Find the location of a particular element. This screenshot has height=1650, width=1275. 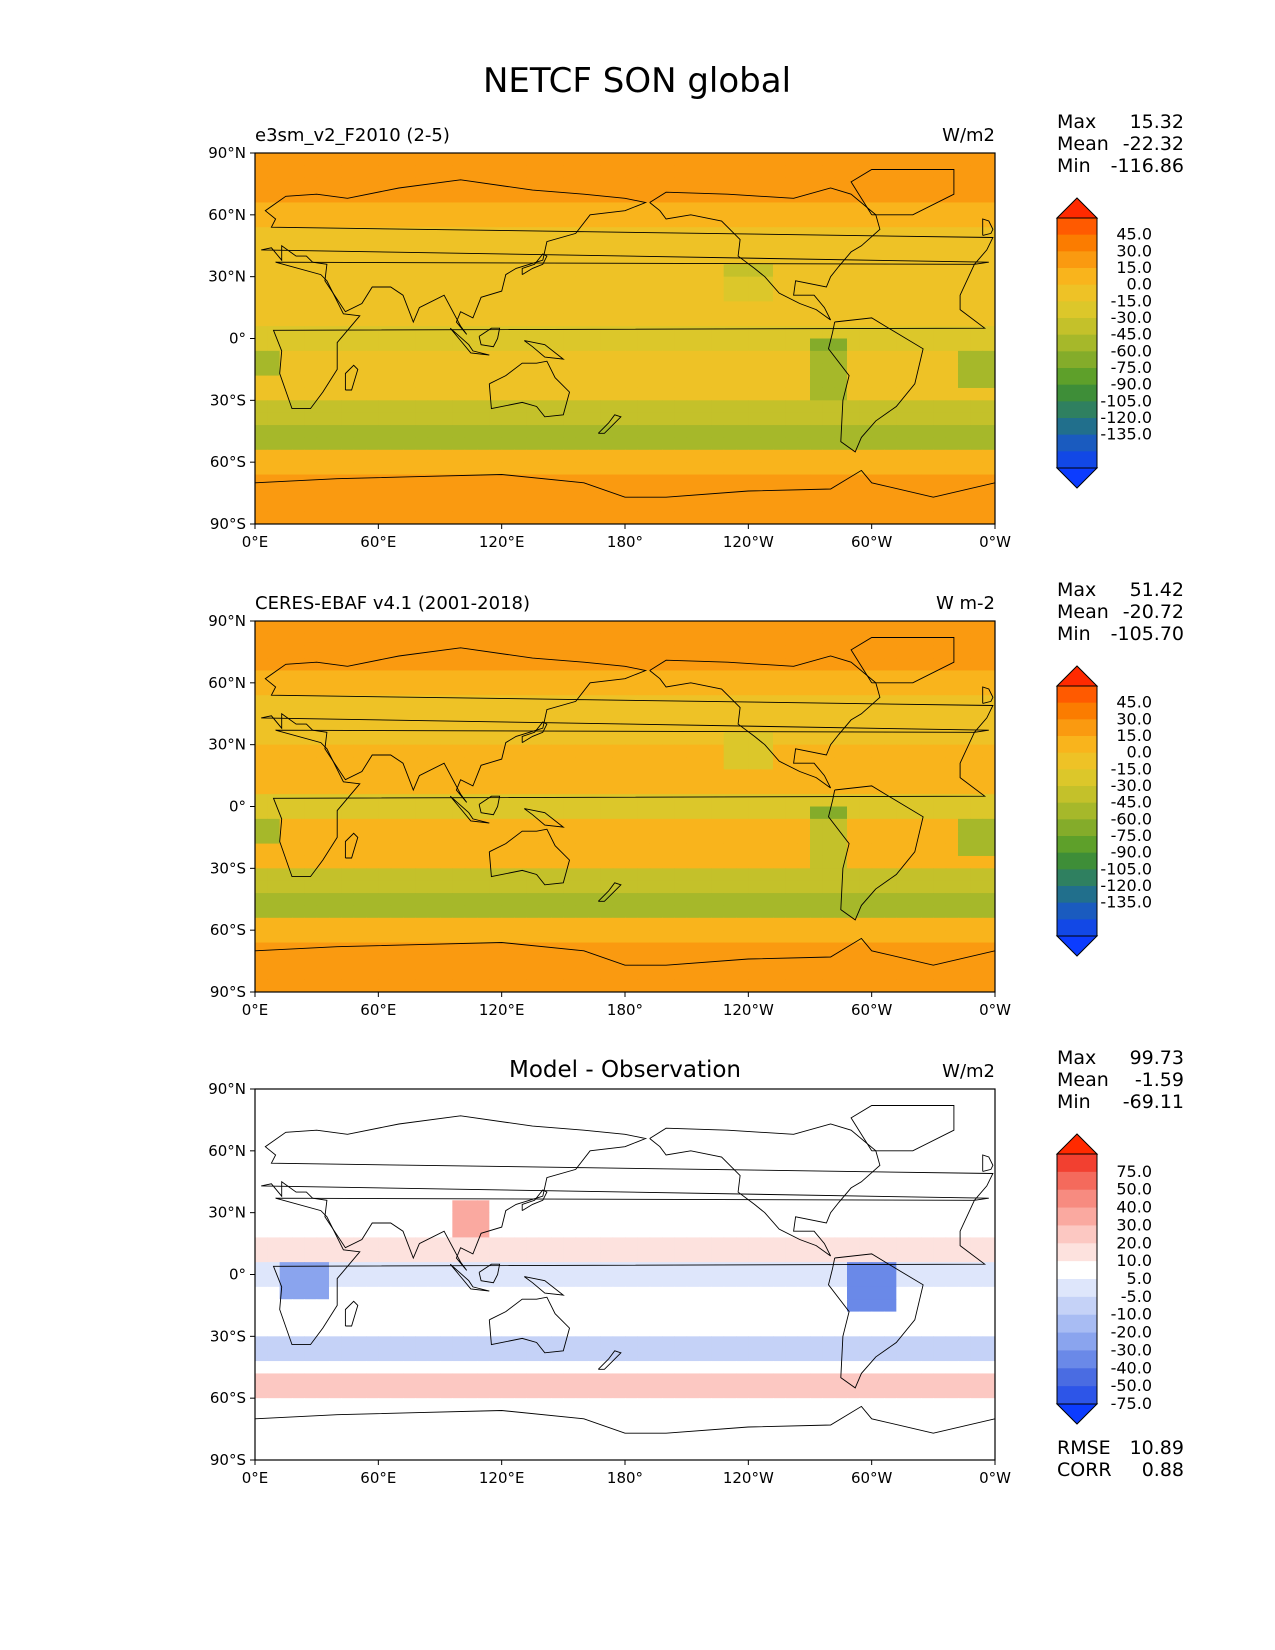

colorbar-tick-label: -30.0 is located at coordinates (1131, 317).